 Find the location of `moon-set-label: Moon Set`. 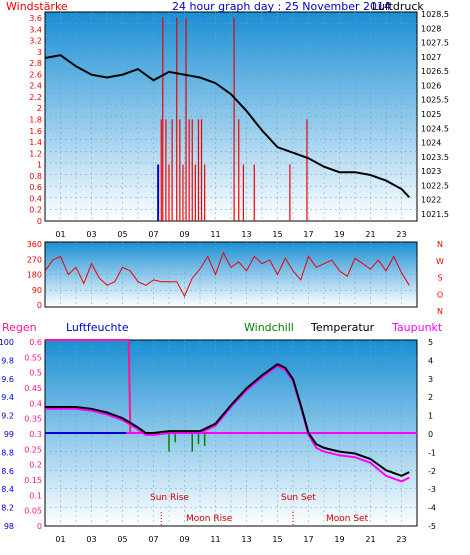

moon-set-label: Moon Set is located at coordinates (347, 519).